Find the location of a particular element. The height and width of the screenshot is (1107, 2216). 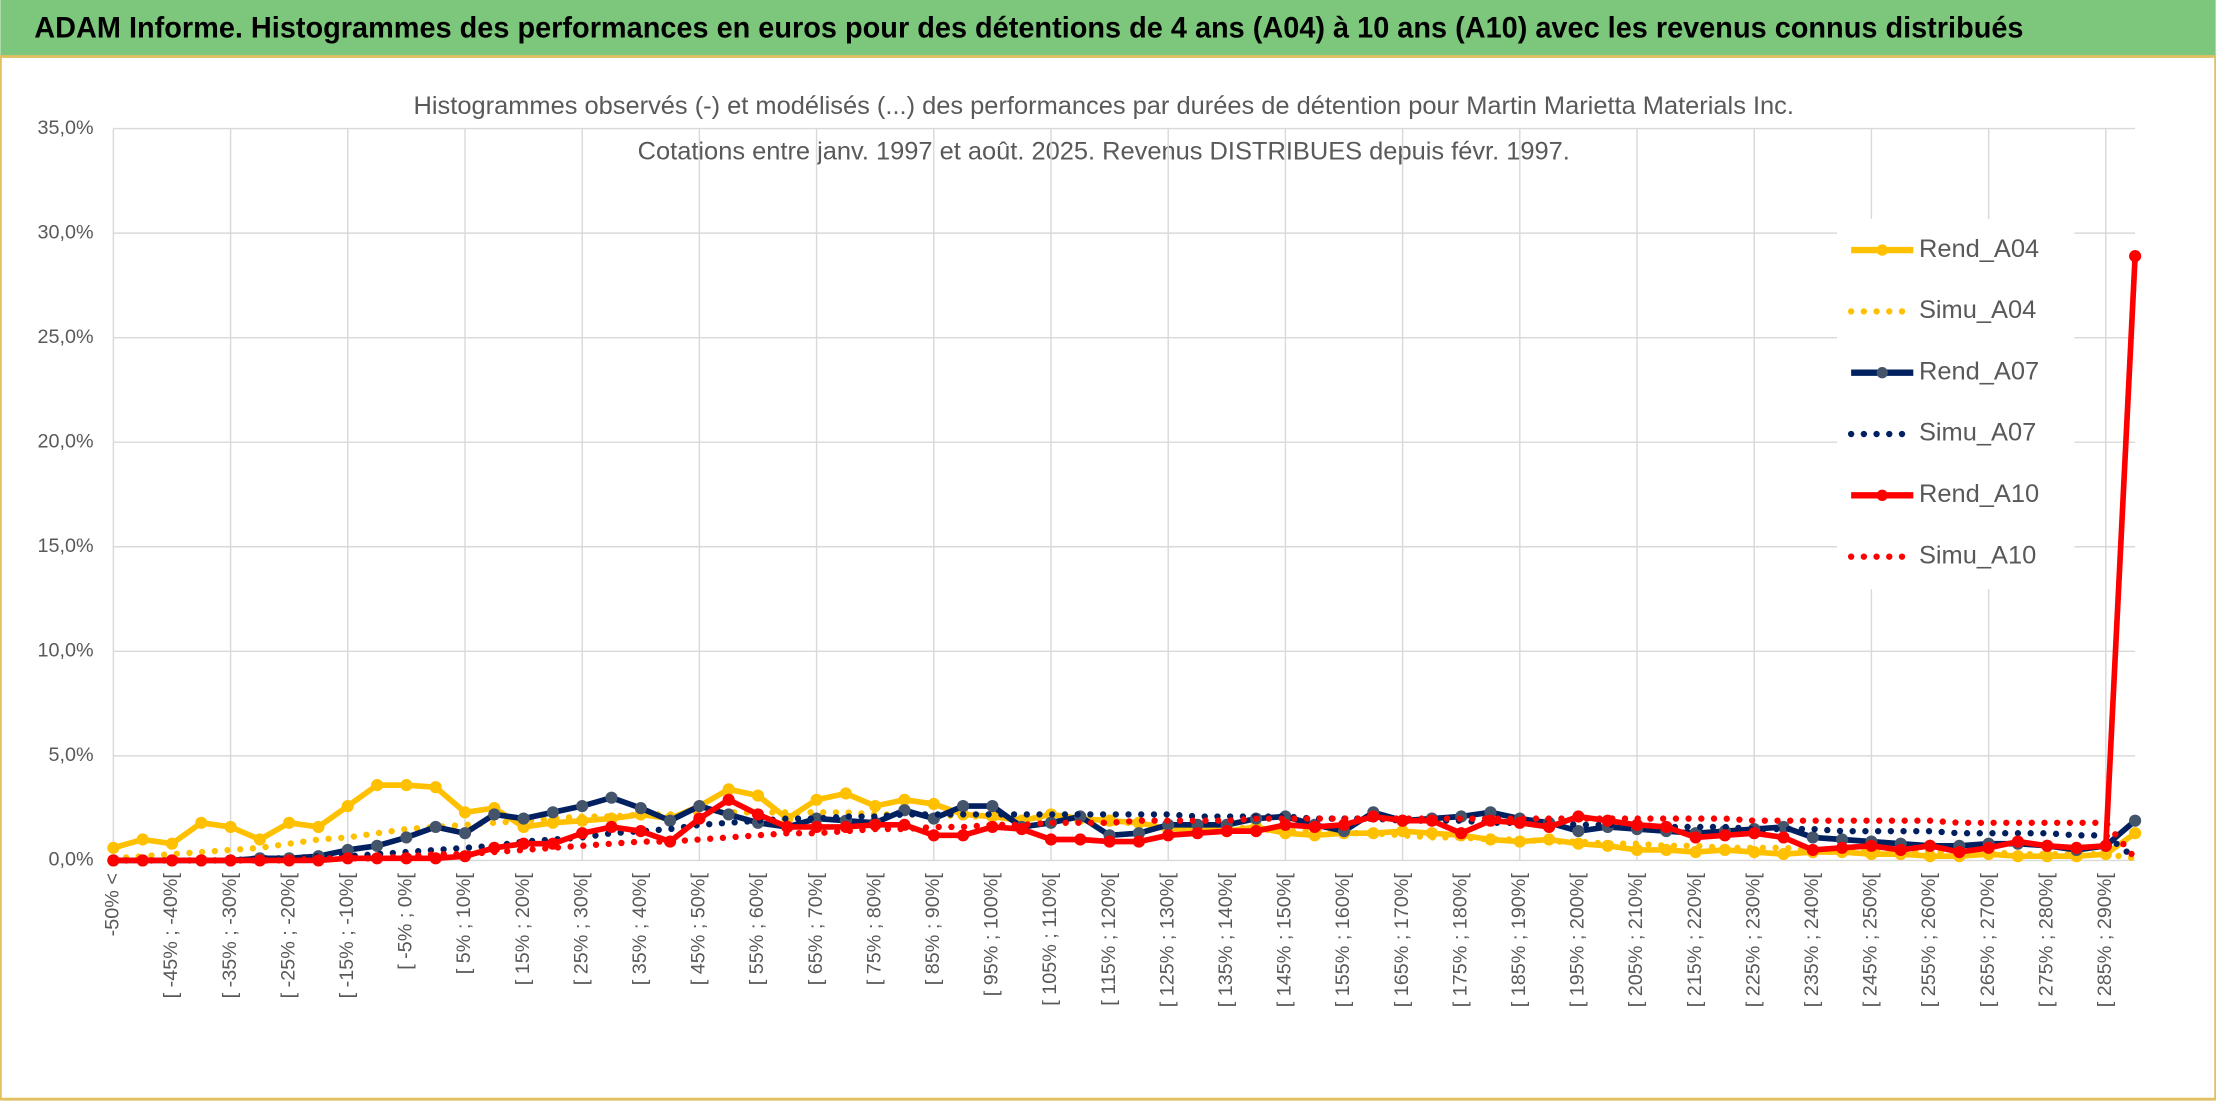

x-tick-label: [ 185% ; 190%[ is located at coordinates (1519, 940).